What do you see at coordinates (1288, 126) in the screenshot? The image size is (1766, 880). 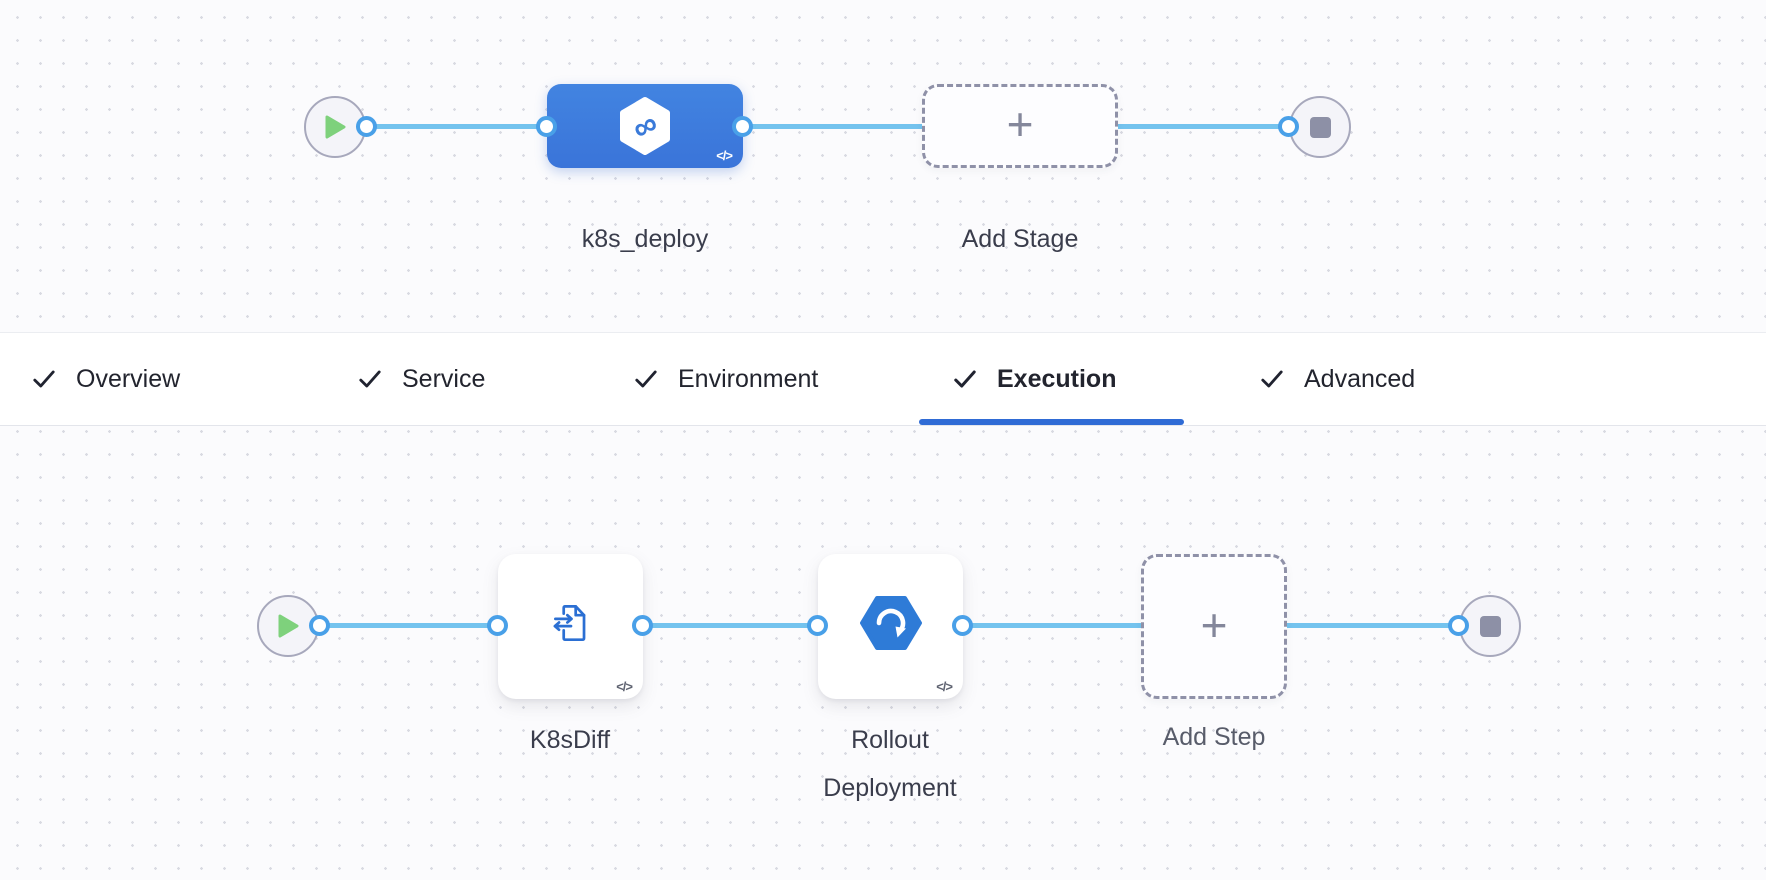 I see `port-end-in` at bounding box center [1288, 126].